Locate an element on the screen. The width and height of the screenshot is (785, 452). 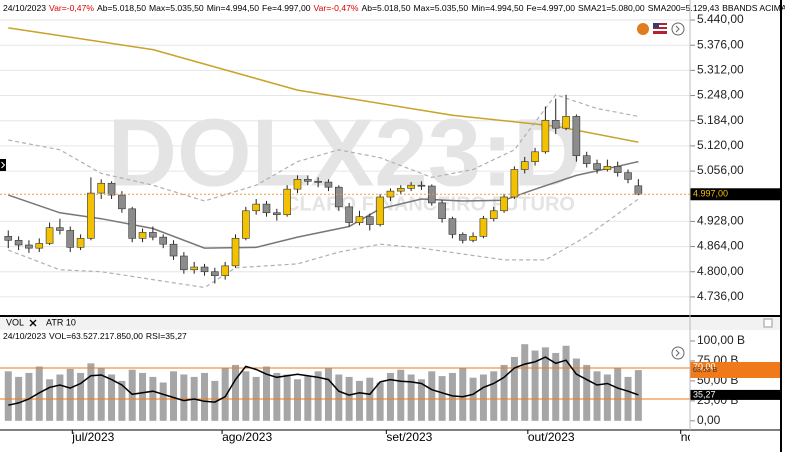
panel-next-icon is located at coordinates (678, 353).